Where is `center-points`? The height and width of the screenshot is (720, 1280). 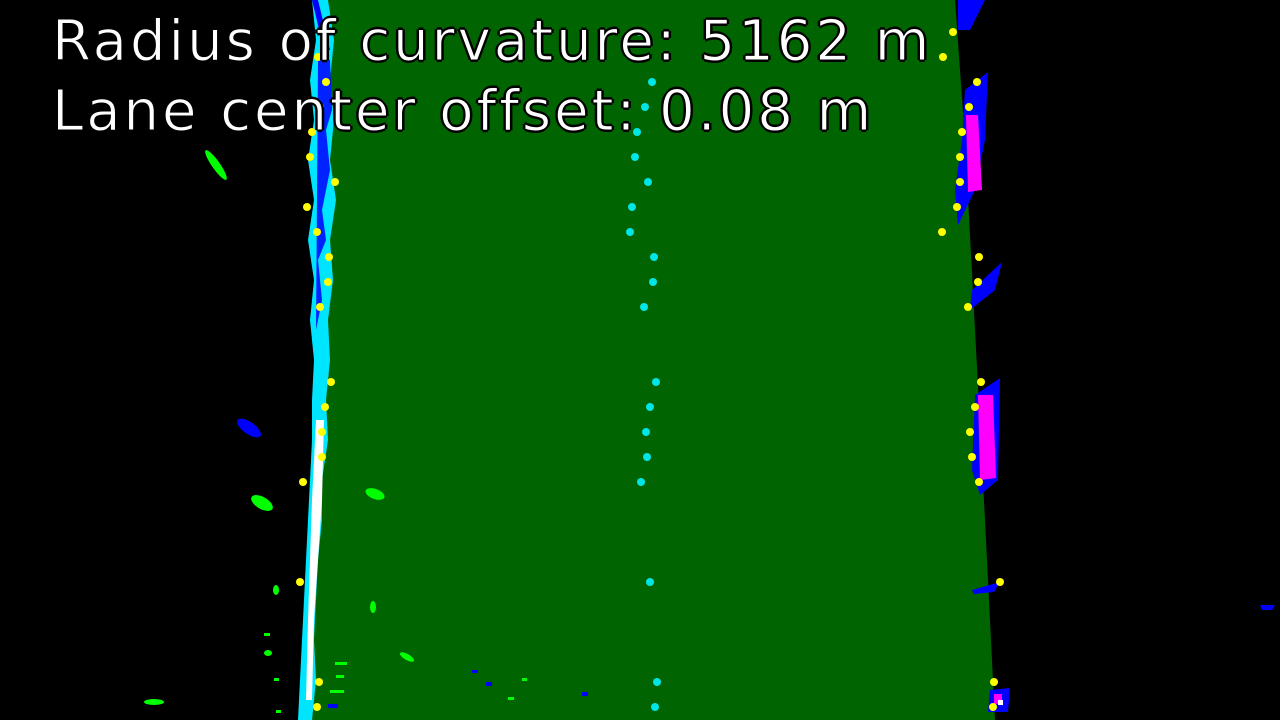
center-points is located at coordinates (643, 369).